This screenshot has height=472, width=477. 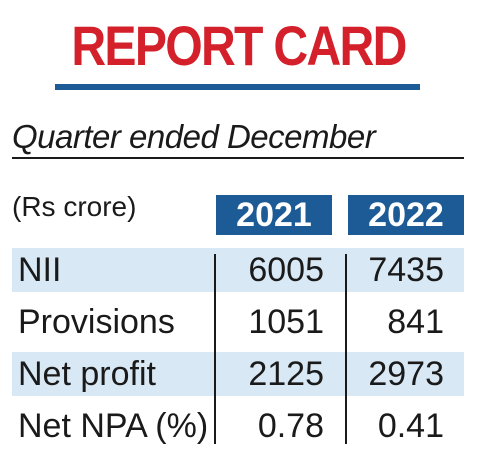 I want to click on table-row-net-profit: Net profit 2125 2973, so click(x=238, y=374).